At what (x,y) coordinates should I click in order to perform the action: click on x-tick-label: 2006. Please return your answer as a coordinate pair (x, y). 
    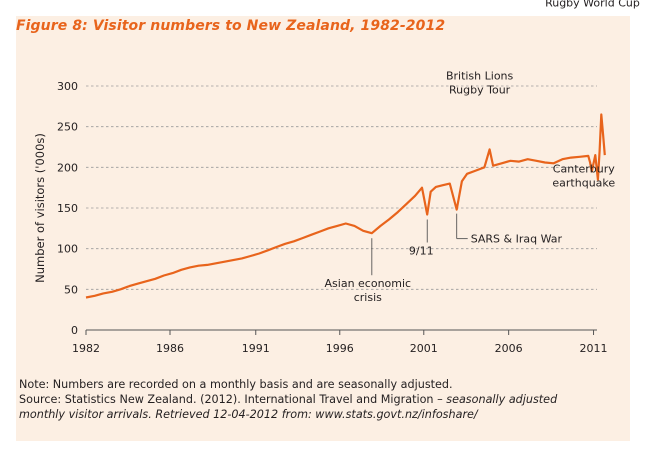
    Looking at the image, I should click on (509, 348).